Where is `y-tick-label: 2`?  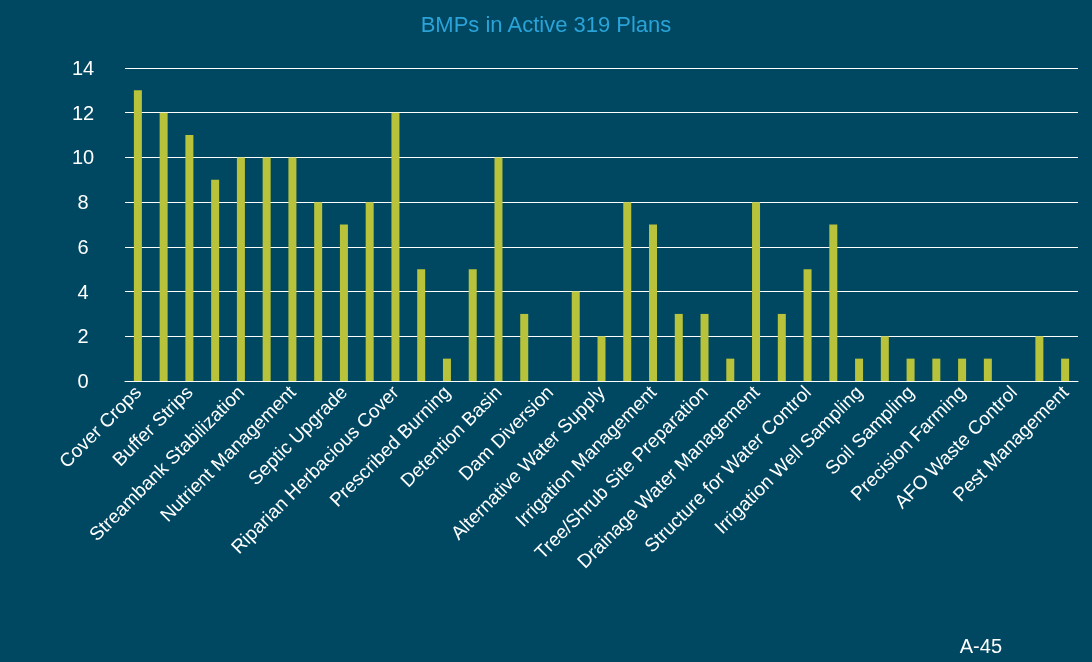
y-tick-label: 2 is located at coordinates (83, 336).